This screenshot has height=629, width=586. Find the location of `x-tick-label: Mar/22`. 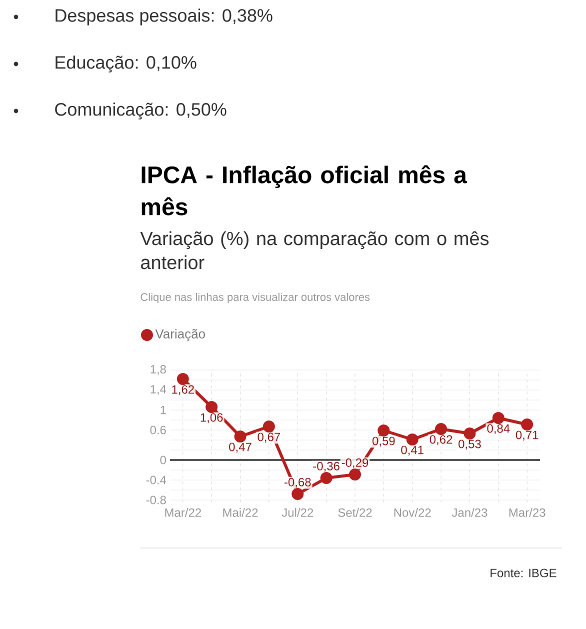

x-tick-label: Mar/22 is located at coordinates (183, 512).